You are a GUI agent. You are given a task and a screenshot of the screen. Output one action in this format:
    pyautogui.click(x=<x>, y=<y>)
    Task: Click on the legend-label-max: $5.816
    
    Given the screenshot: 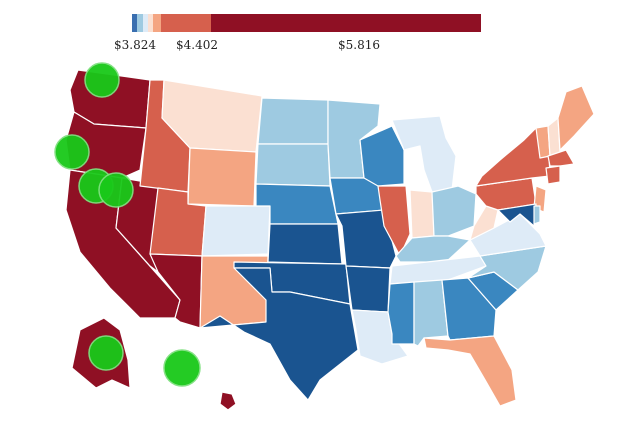 What is the action you would take?
    pyautogui.click(x=359, y=45)
    